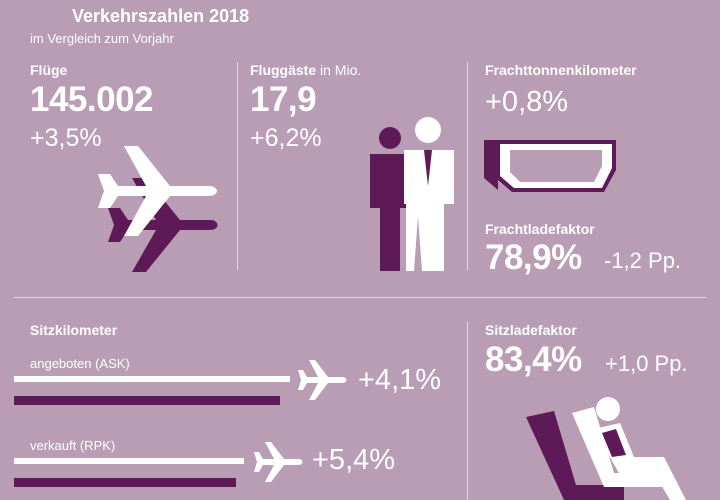 This screenshot has height=500, width=720. What do you see at coordinates (360, 297) in the screenshot?
I see `divider-horizontal` at bounding box center [360, 297].